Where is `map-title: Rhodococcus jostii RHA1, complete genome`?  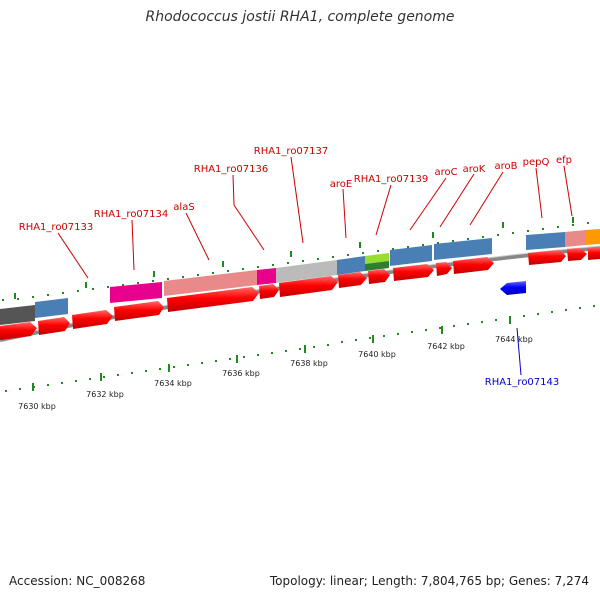 map-title: Rhodococcus jostii RHA1, complete genome is located at coordinates (300, 17).